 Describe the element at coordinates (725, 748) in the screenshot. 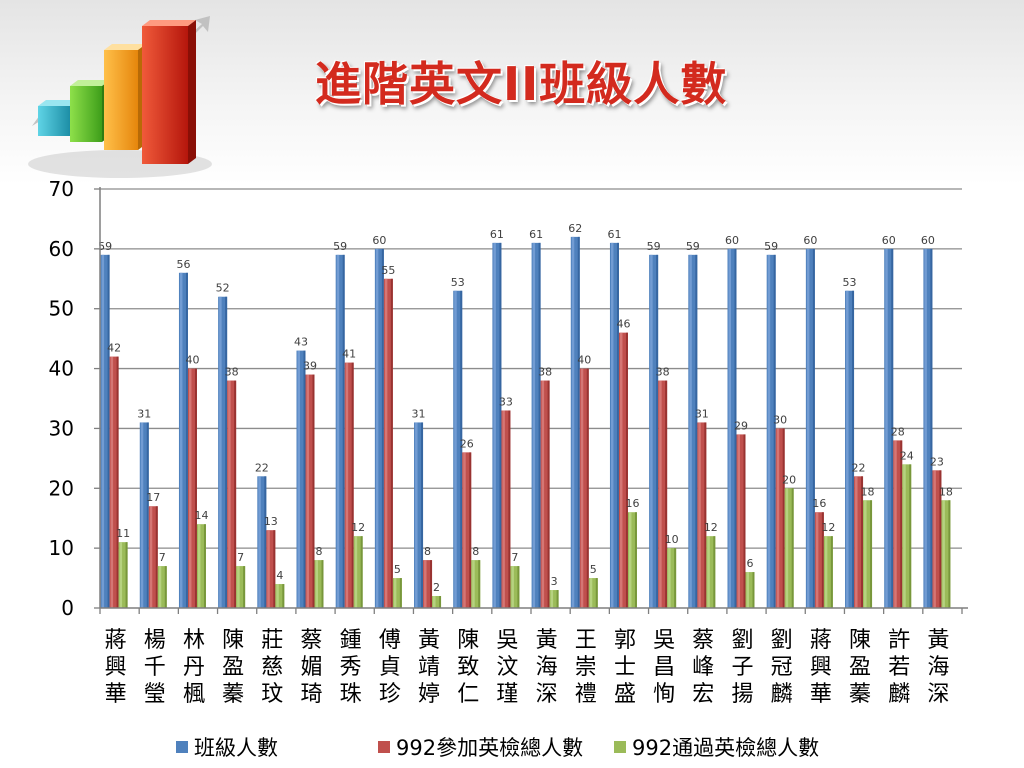

I see `legend-label: 992通過英檢總人數` at that location.